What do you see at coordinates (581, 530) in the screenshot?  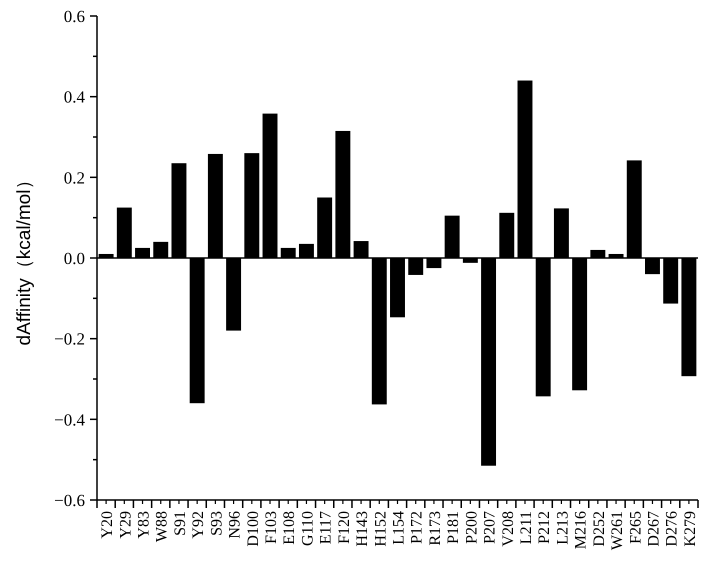 I see `x-tick-label: M216` at bounding box center [581, 530].